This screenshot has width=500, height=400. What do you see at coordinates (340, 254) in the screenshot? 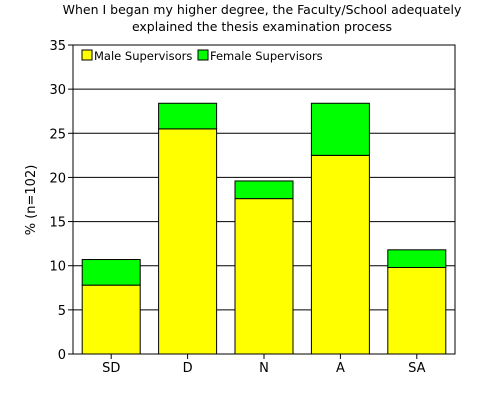
I see `bar-a-male` at bounding box center [340, 254].